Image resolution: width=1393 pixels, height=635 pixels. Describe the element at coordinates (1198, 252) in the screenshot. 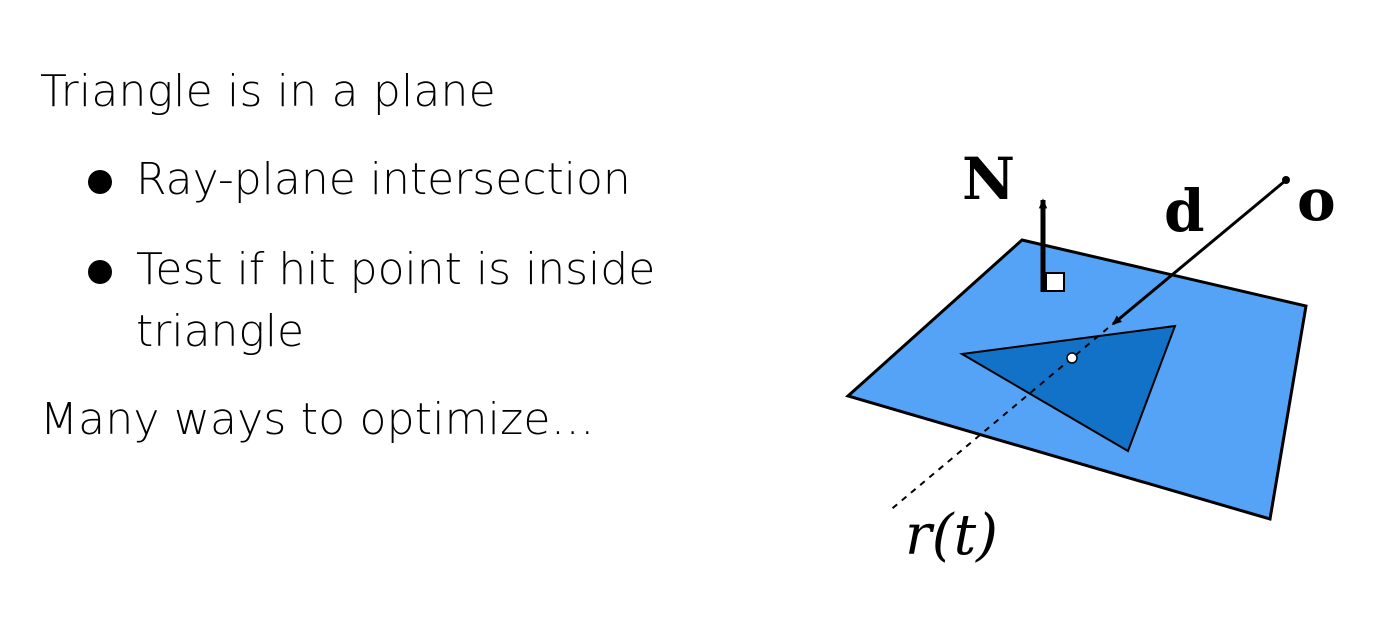

I see `ray-direction-arrow` at that location.